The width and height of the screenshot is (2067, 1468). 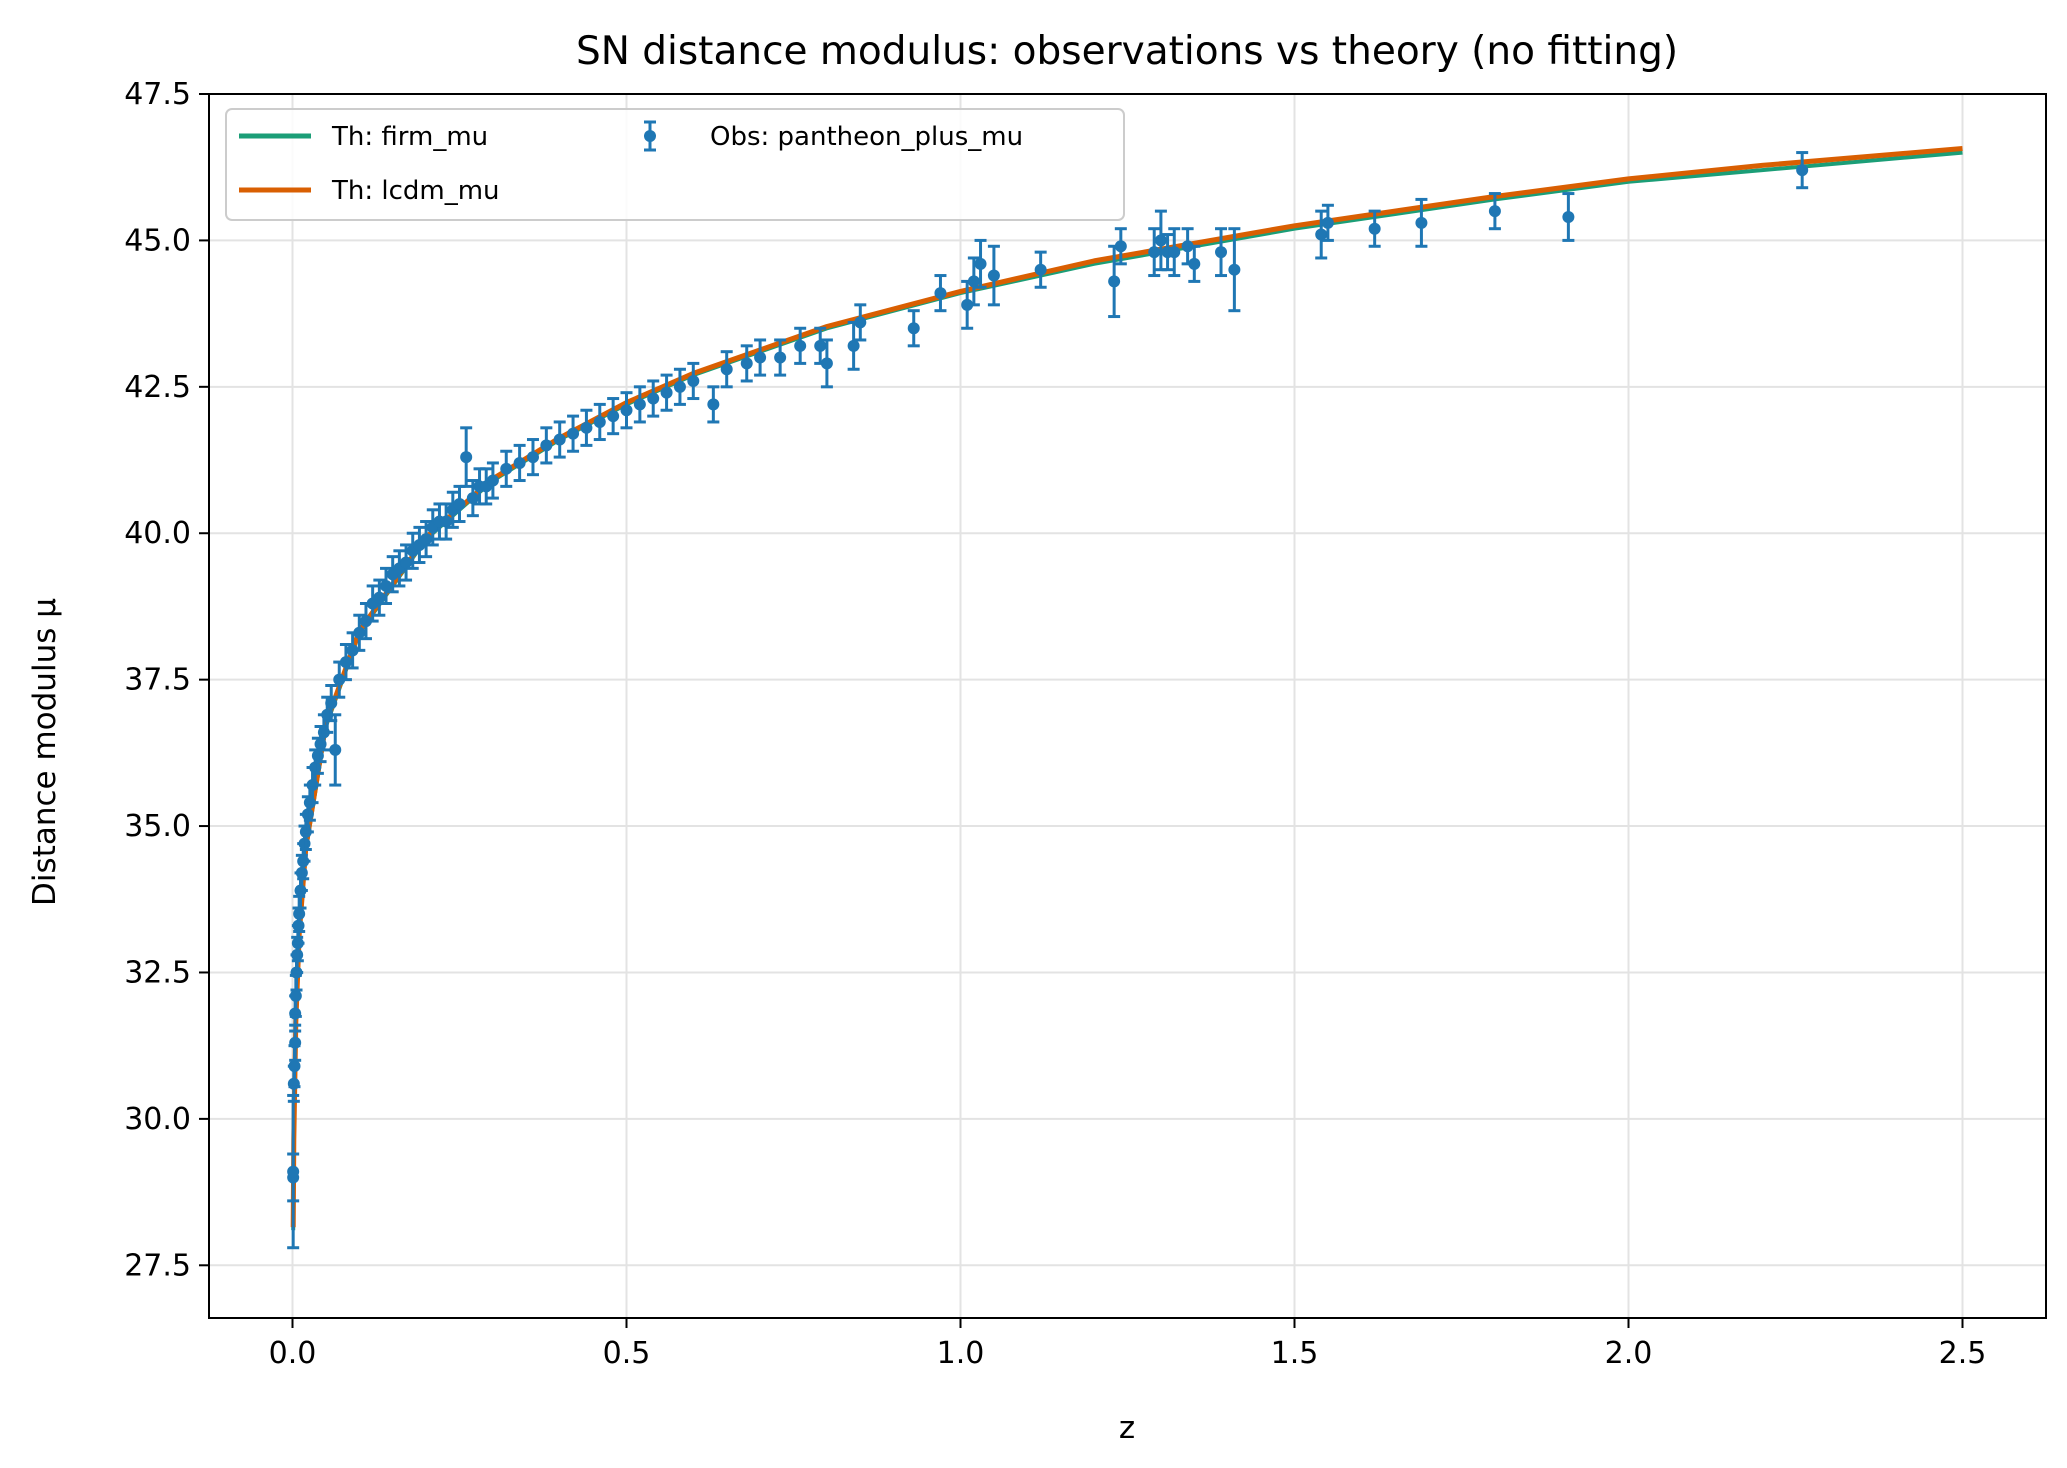 I want to click on x-axis-label: z, so click(x=1127, y=1428).